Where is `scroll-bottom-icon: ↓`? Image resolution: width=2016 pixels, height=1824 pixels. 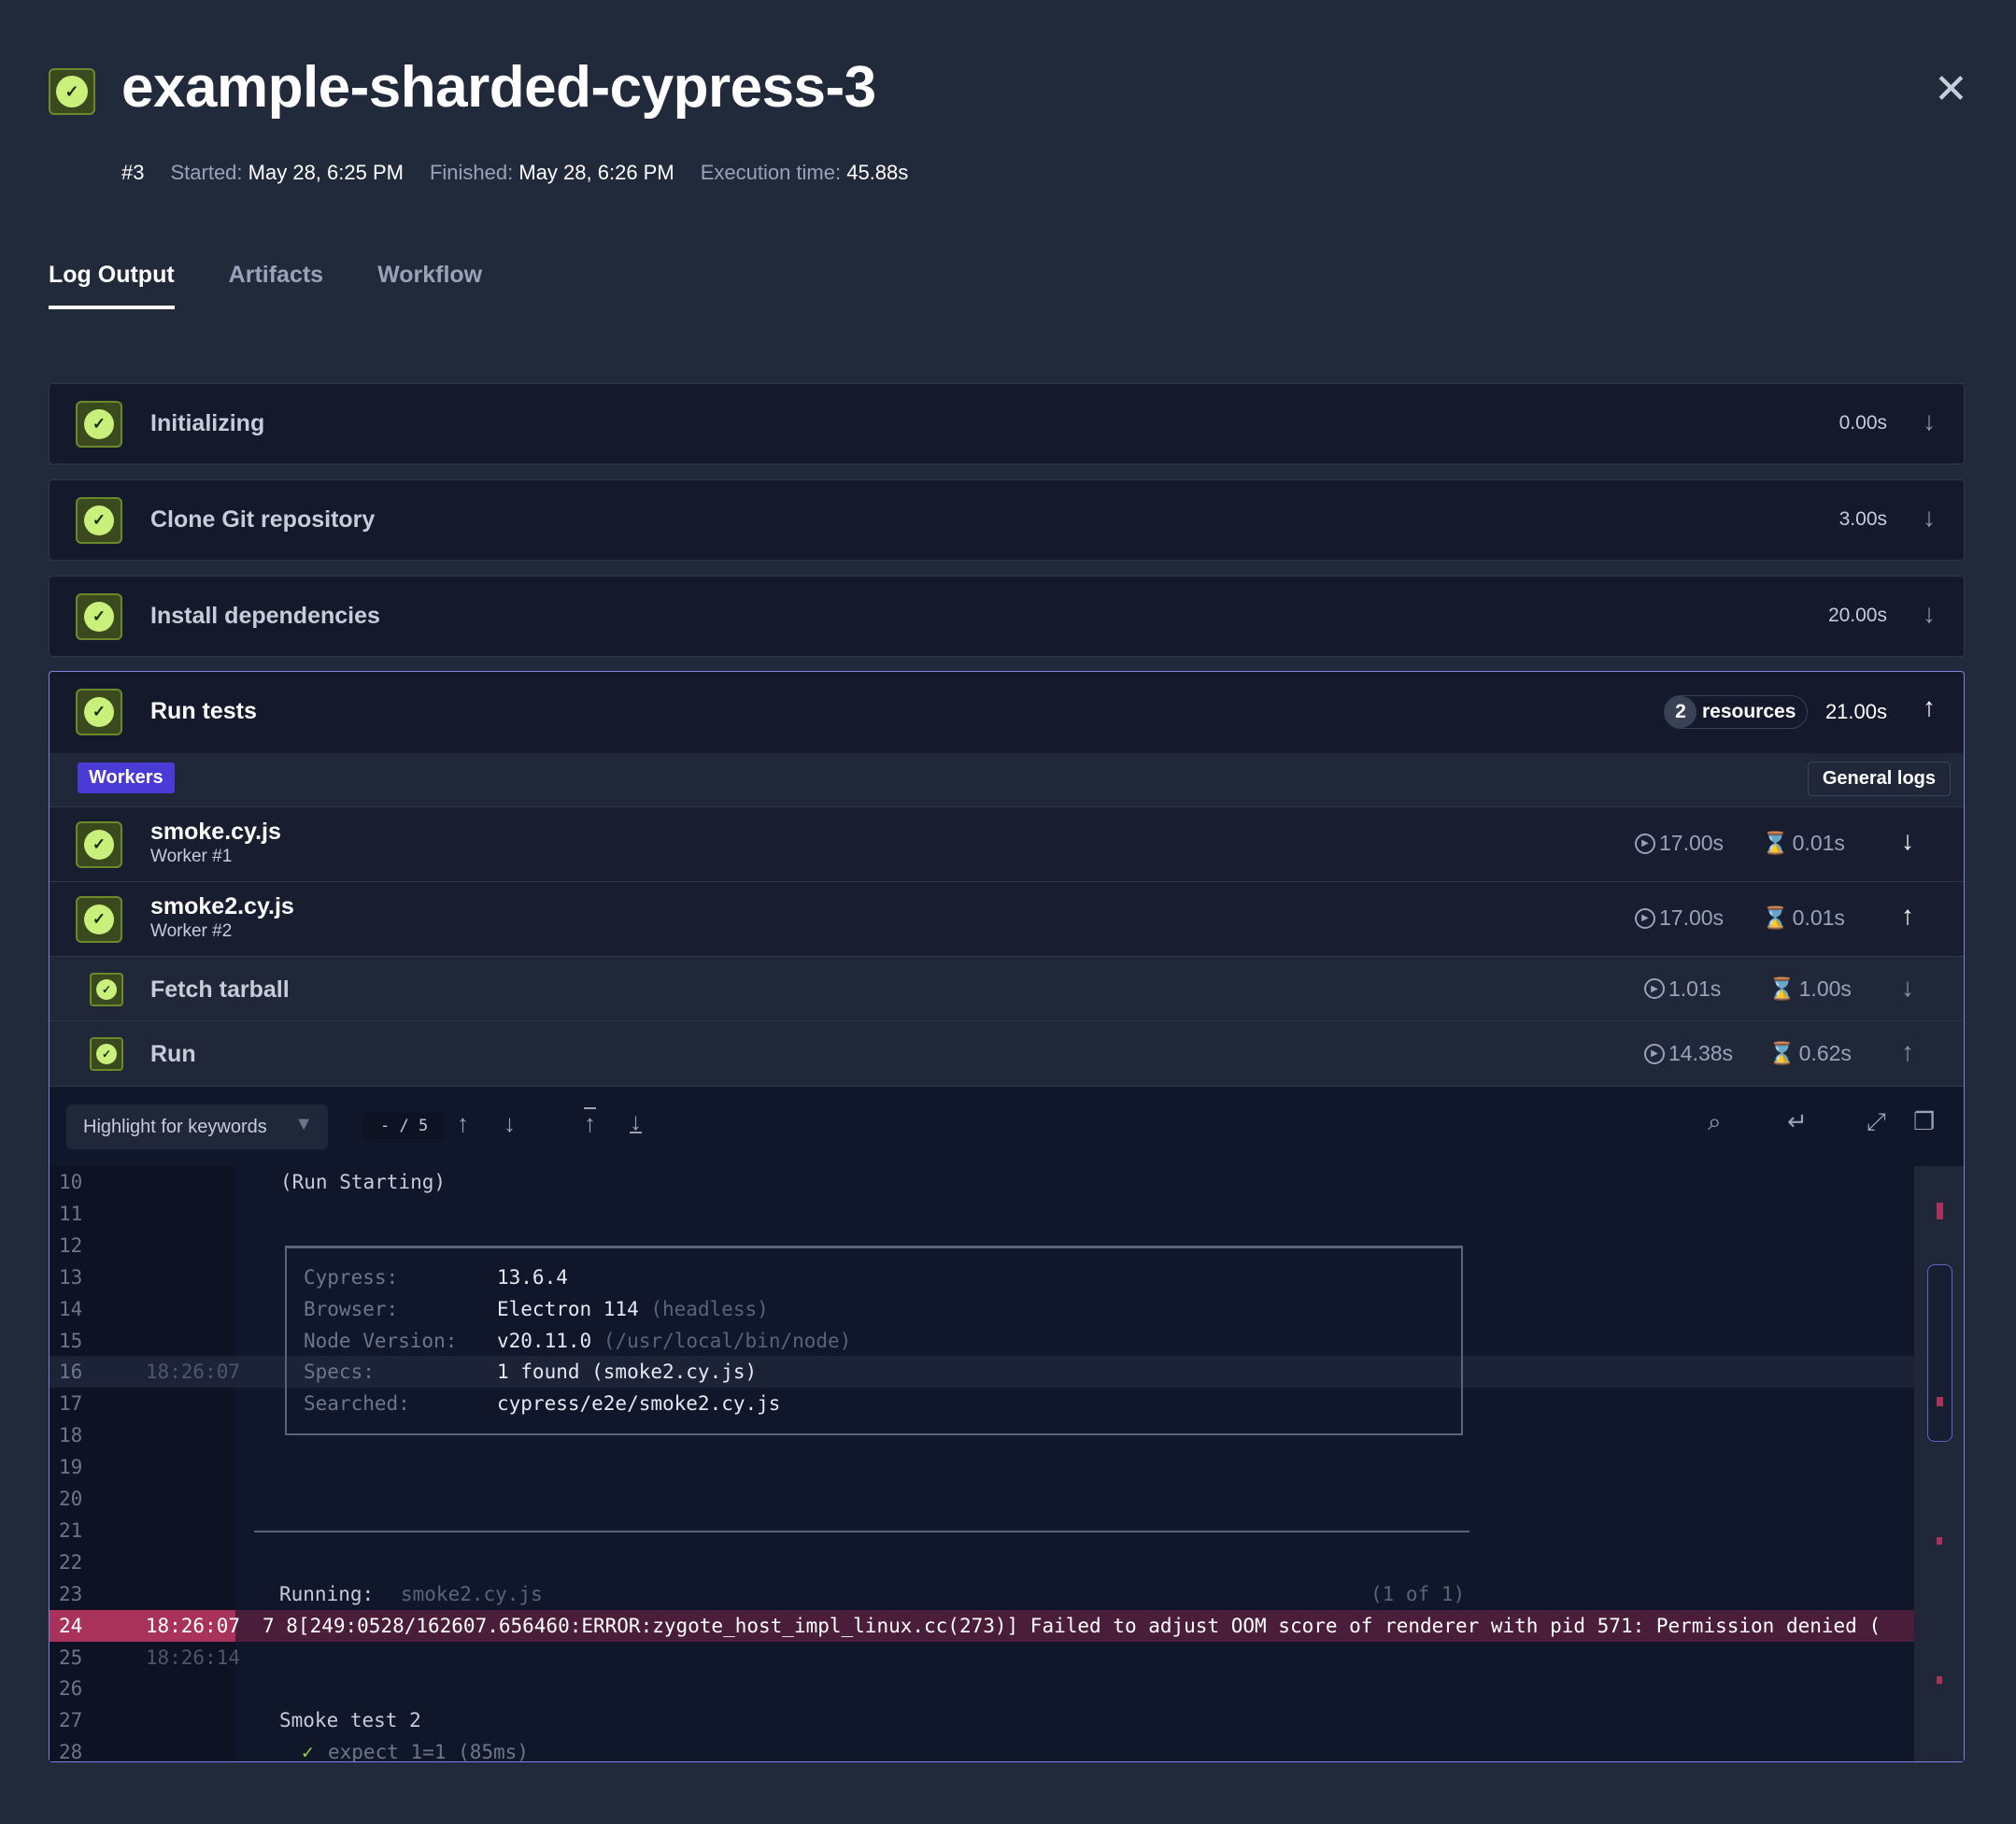
scroll-bottom-icon: ↓ is located at coordinates (636, 1121).